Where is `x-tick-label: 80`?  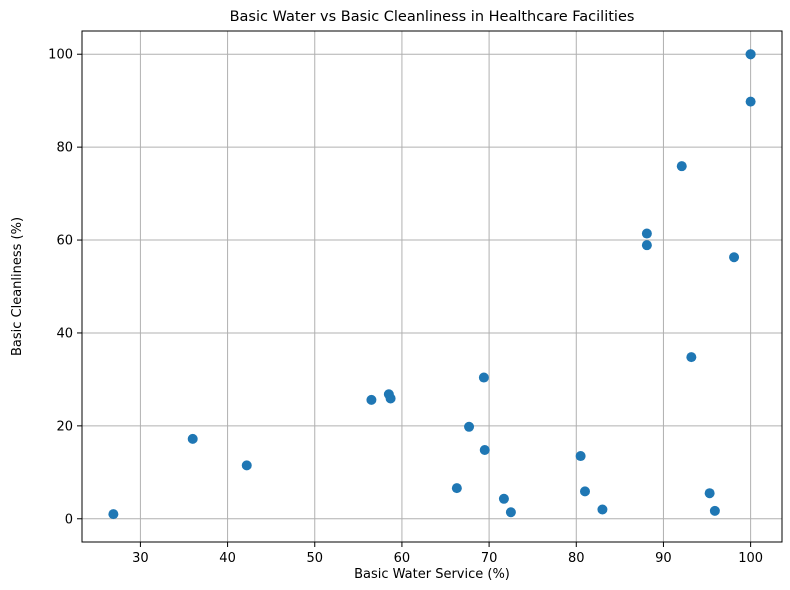
x-tick-label: 80 is located at coordinates (576, 558).